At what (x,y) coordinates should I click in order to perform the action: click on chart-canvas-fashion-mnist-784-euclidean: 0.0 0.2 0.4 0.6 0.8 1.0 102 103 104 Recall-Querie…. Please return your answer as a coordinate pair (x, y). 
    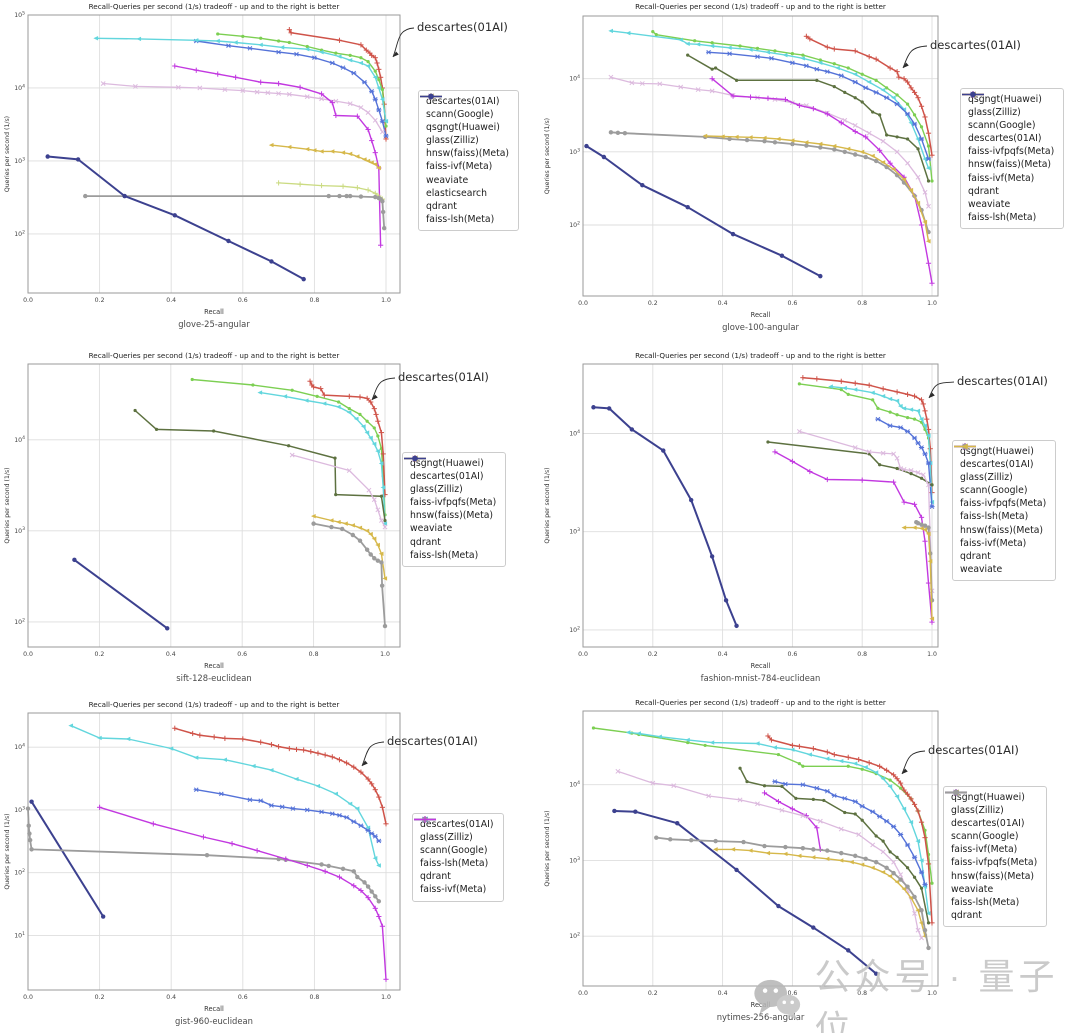
    Looking at the image, I should click on (749, 517).